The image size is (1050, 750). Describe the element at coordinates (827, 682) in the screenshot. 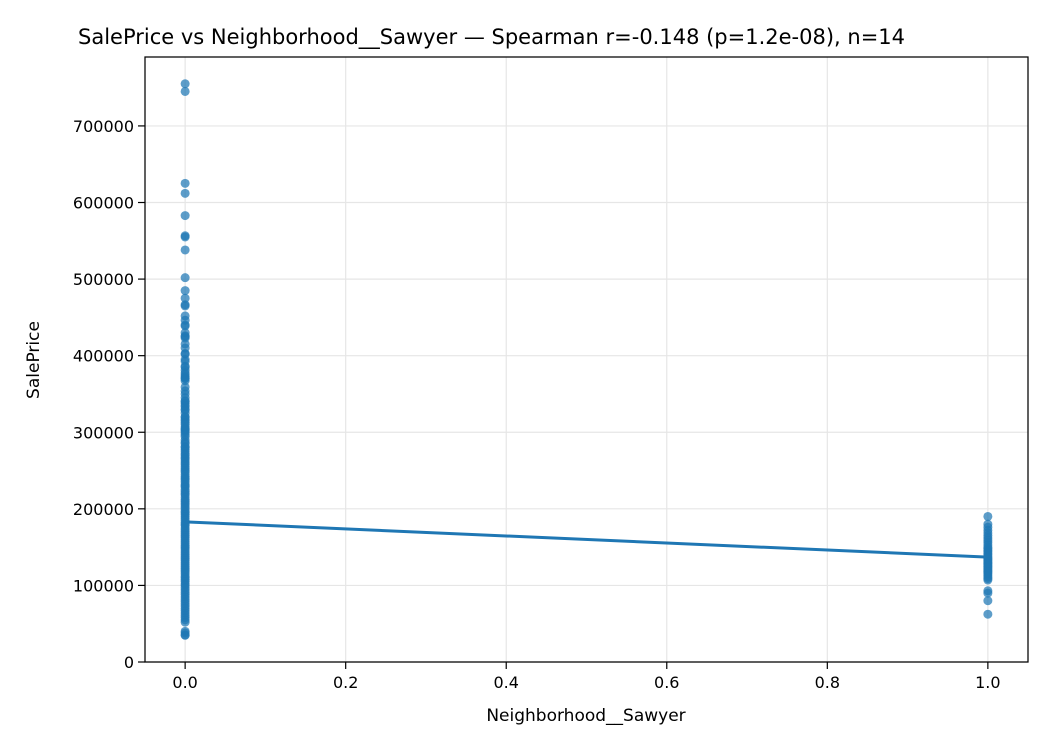

I see `x-tick-label: 0.8` at that location.